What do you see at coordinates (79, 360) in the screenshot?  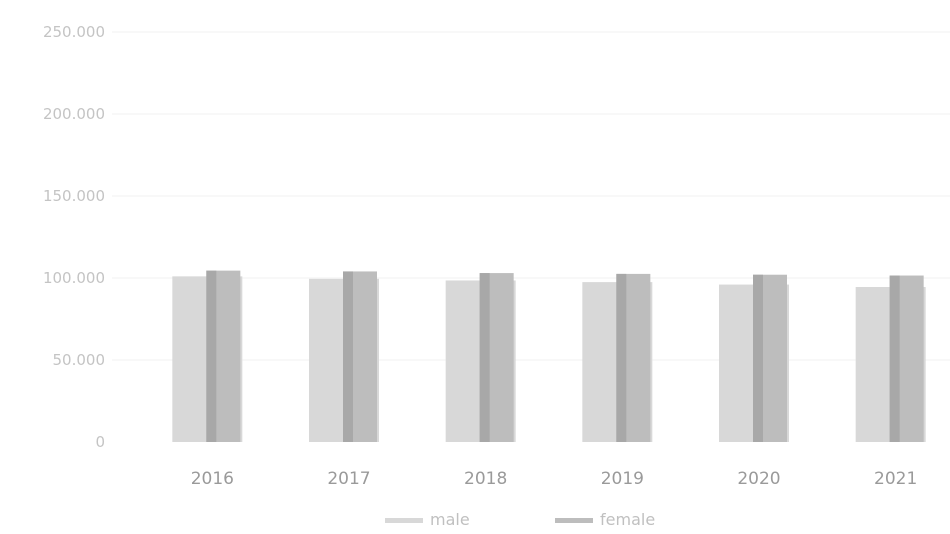 I see `y-tick-label: 50.000` at bounding box center [79, 360].